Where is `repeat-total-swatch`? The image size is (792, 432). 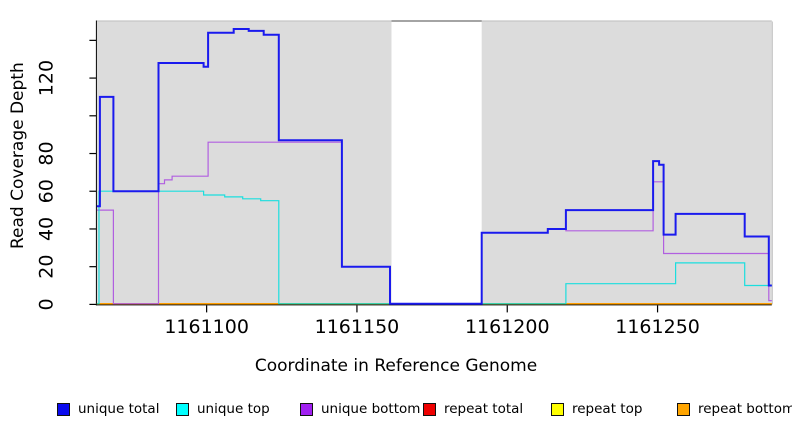
repeat-total-swatch is located at coordinates (429, 409).